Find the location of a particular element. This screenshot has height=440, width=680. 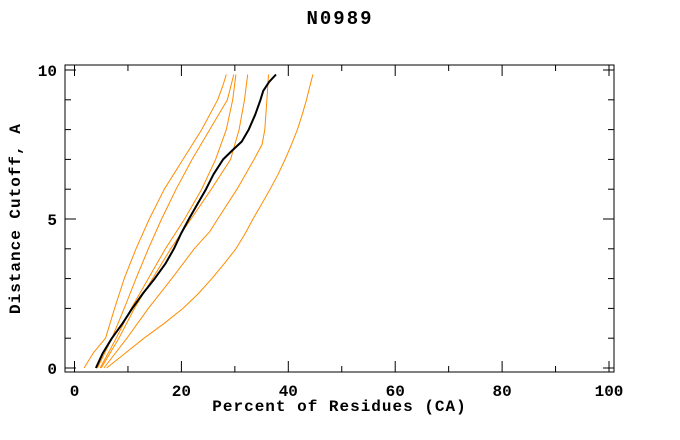

y-tick-label: 0 is located at coordinates (52, 370).